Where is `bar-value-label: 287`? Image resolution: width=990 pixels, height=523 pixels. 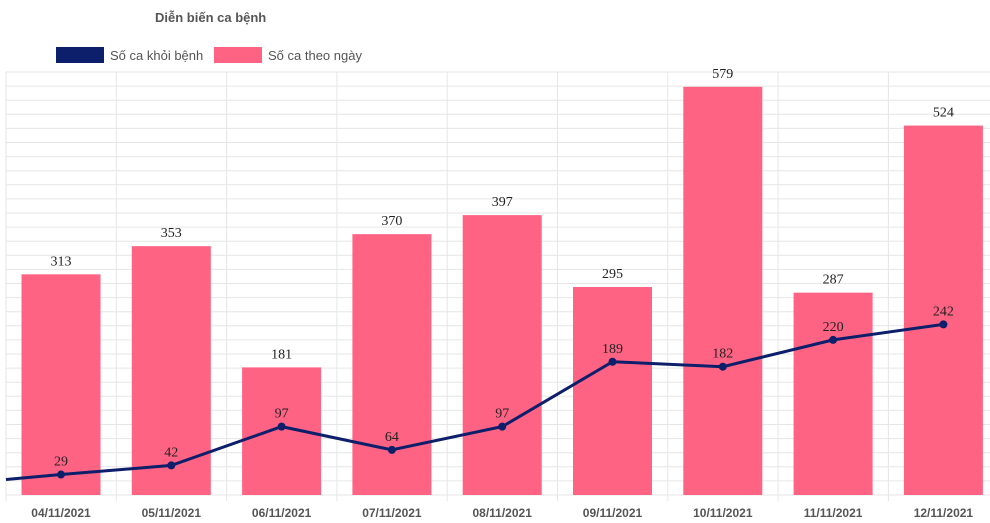
bar-value-label: 287 is located at coordinates (833, 280).